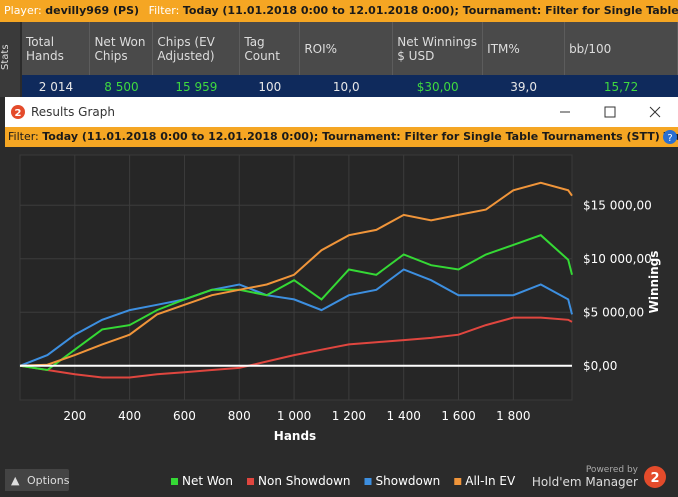 The image size is (678, 497). I want to click on stats-tab: Stats, so click(10, 59).